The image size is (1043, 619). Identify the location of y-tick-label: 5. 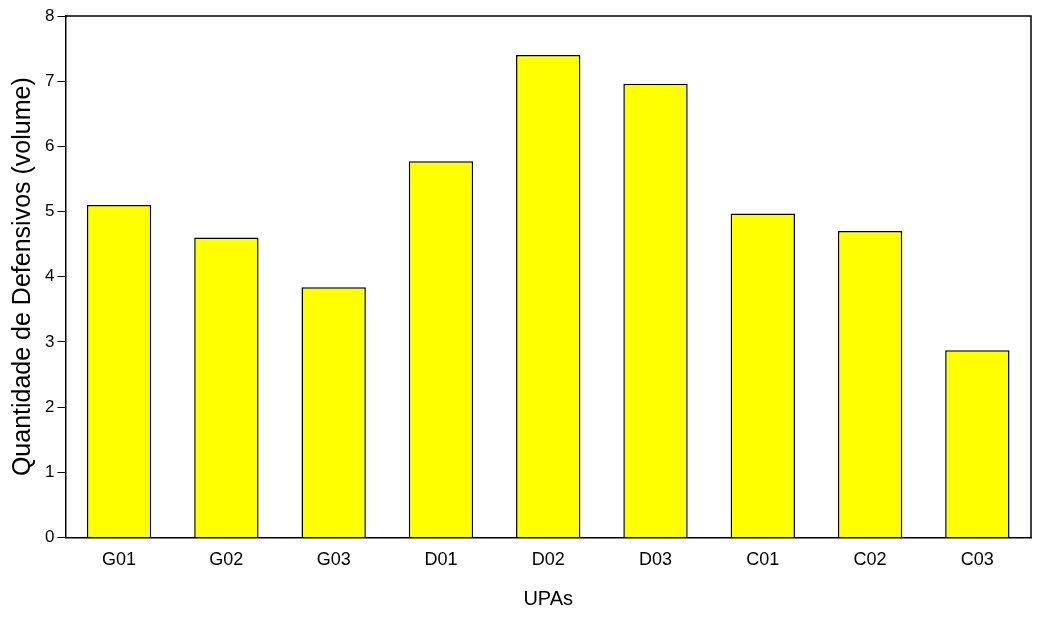
(49, 211).